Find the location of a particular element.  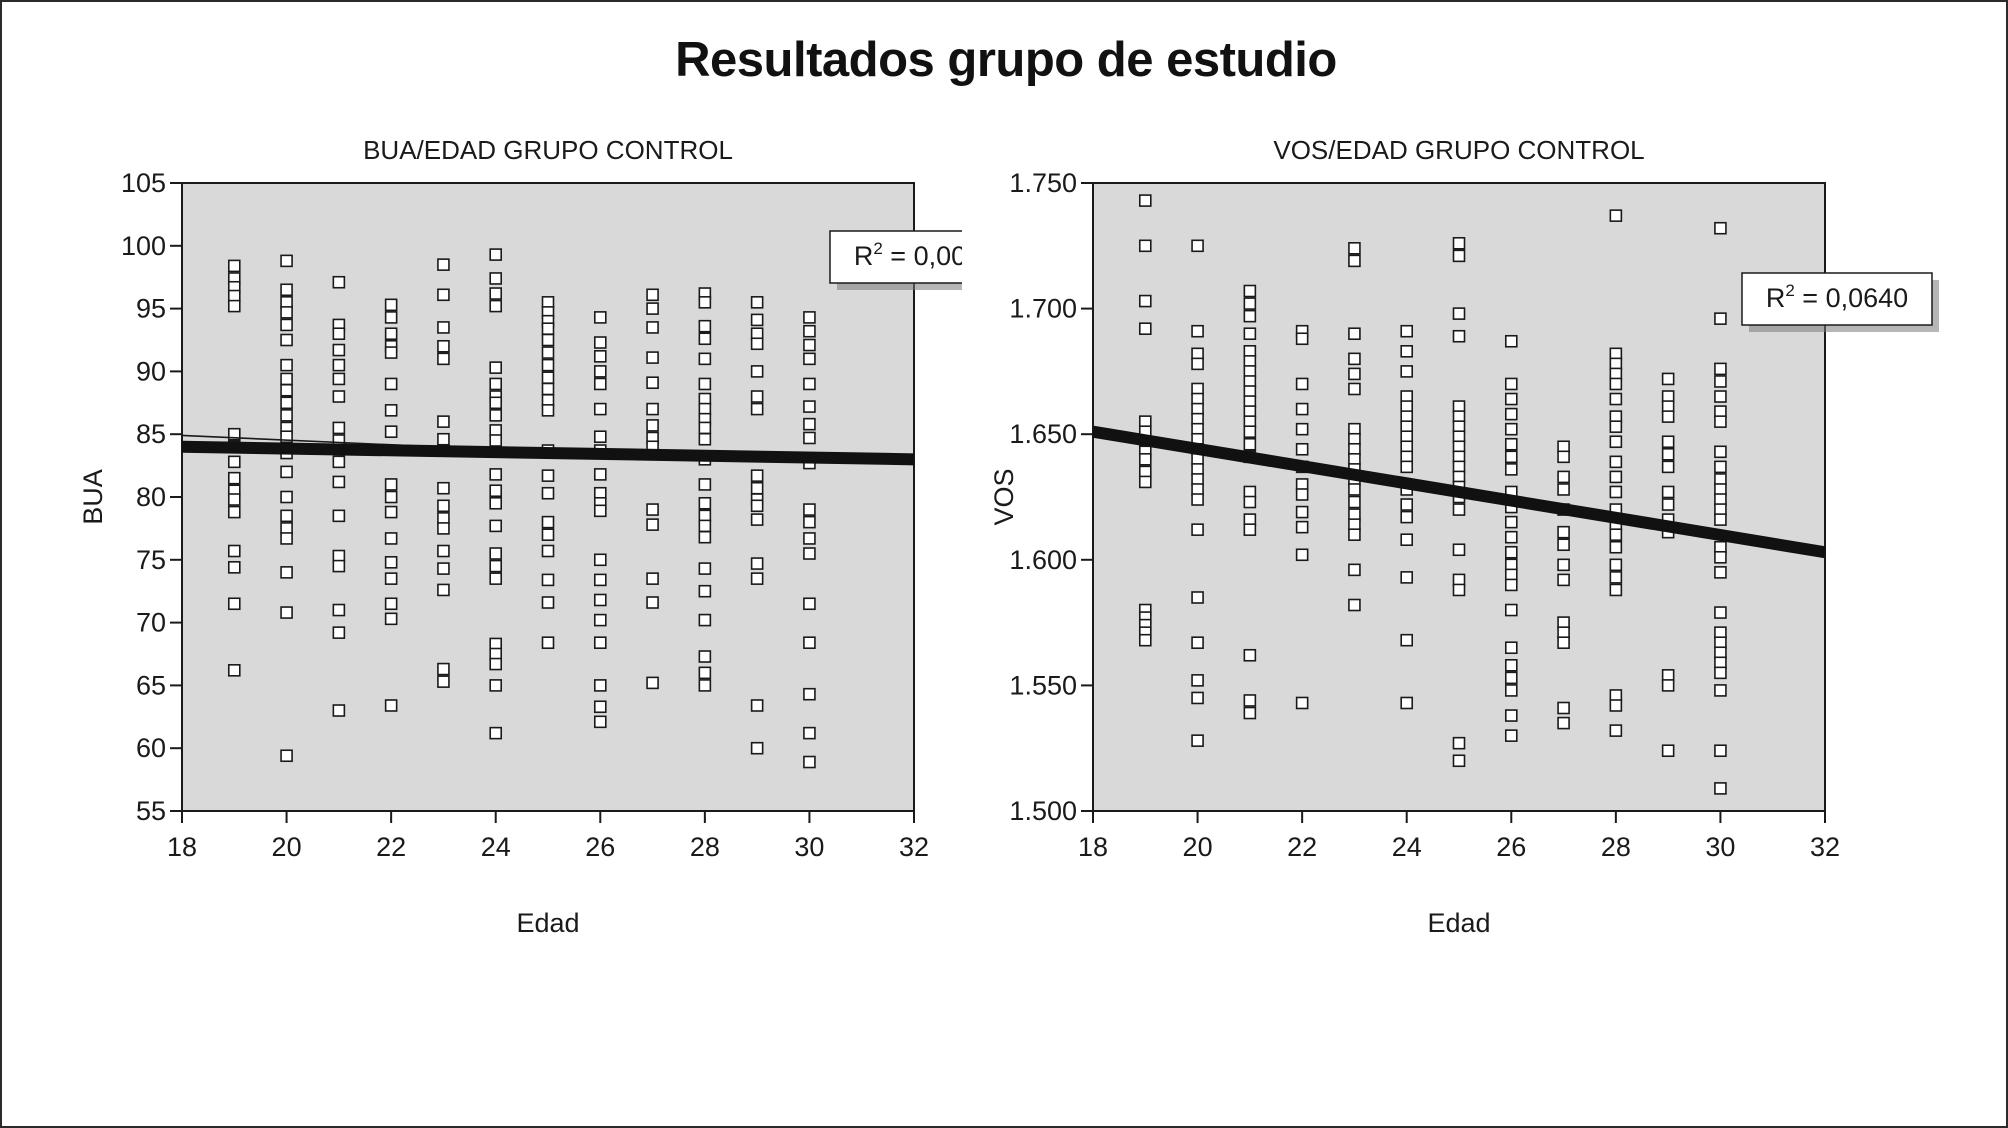

y-tick-label: 1.550 is located at coordinates (1043, 685).